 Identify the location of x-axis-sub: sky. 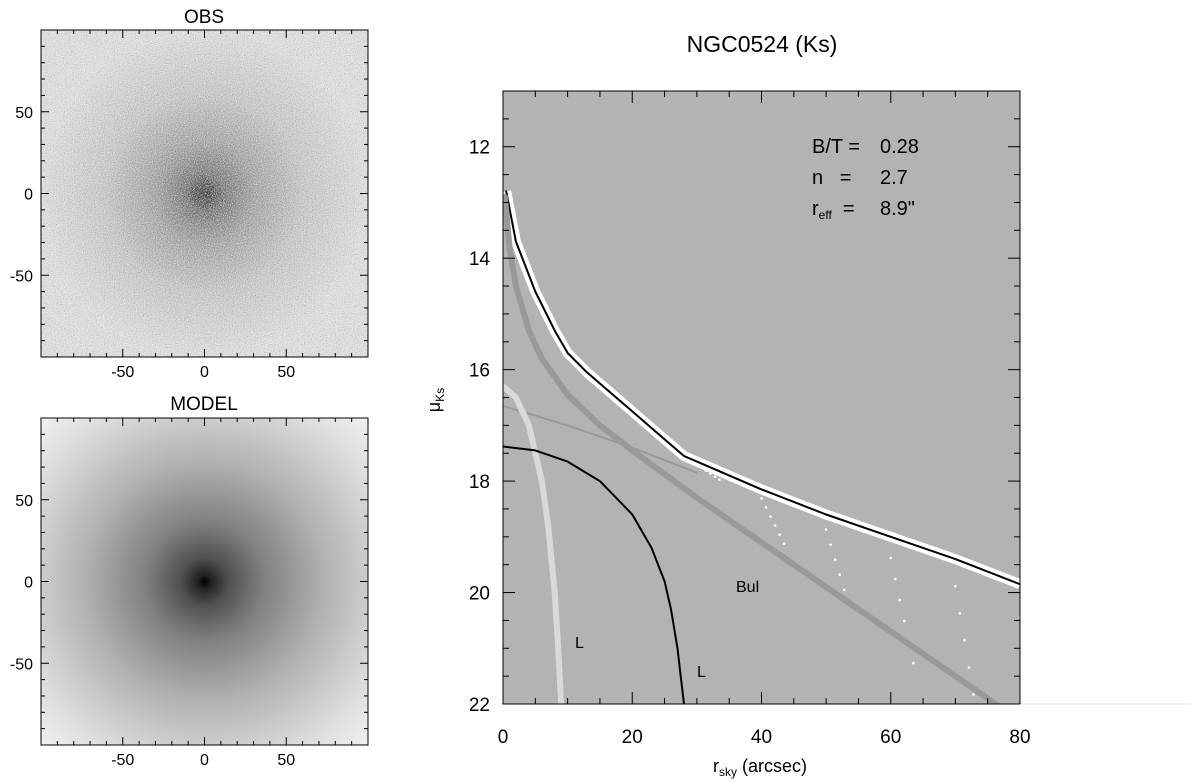
(728, 772).